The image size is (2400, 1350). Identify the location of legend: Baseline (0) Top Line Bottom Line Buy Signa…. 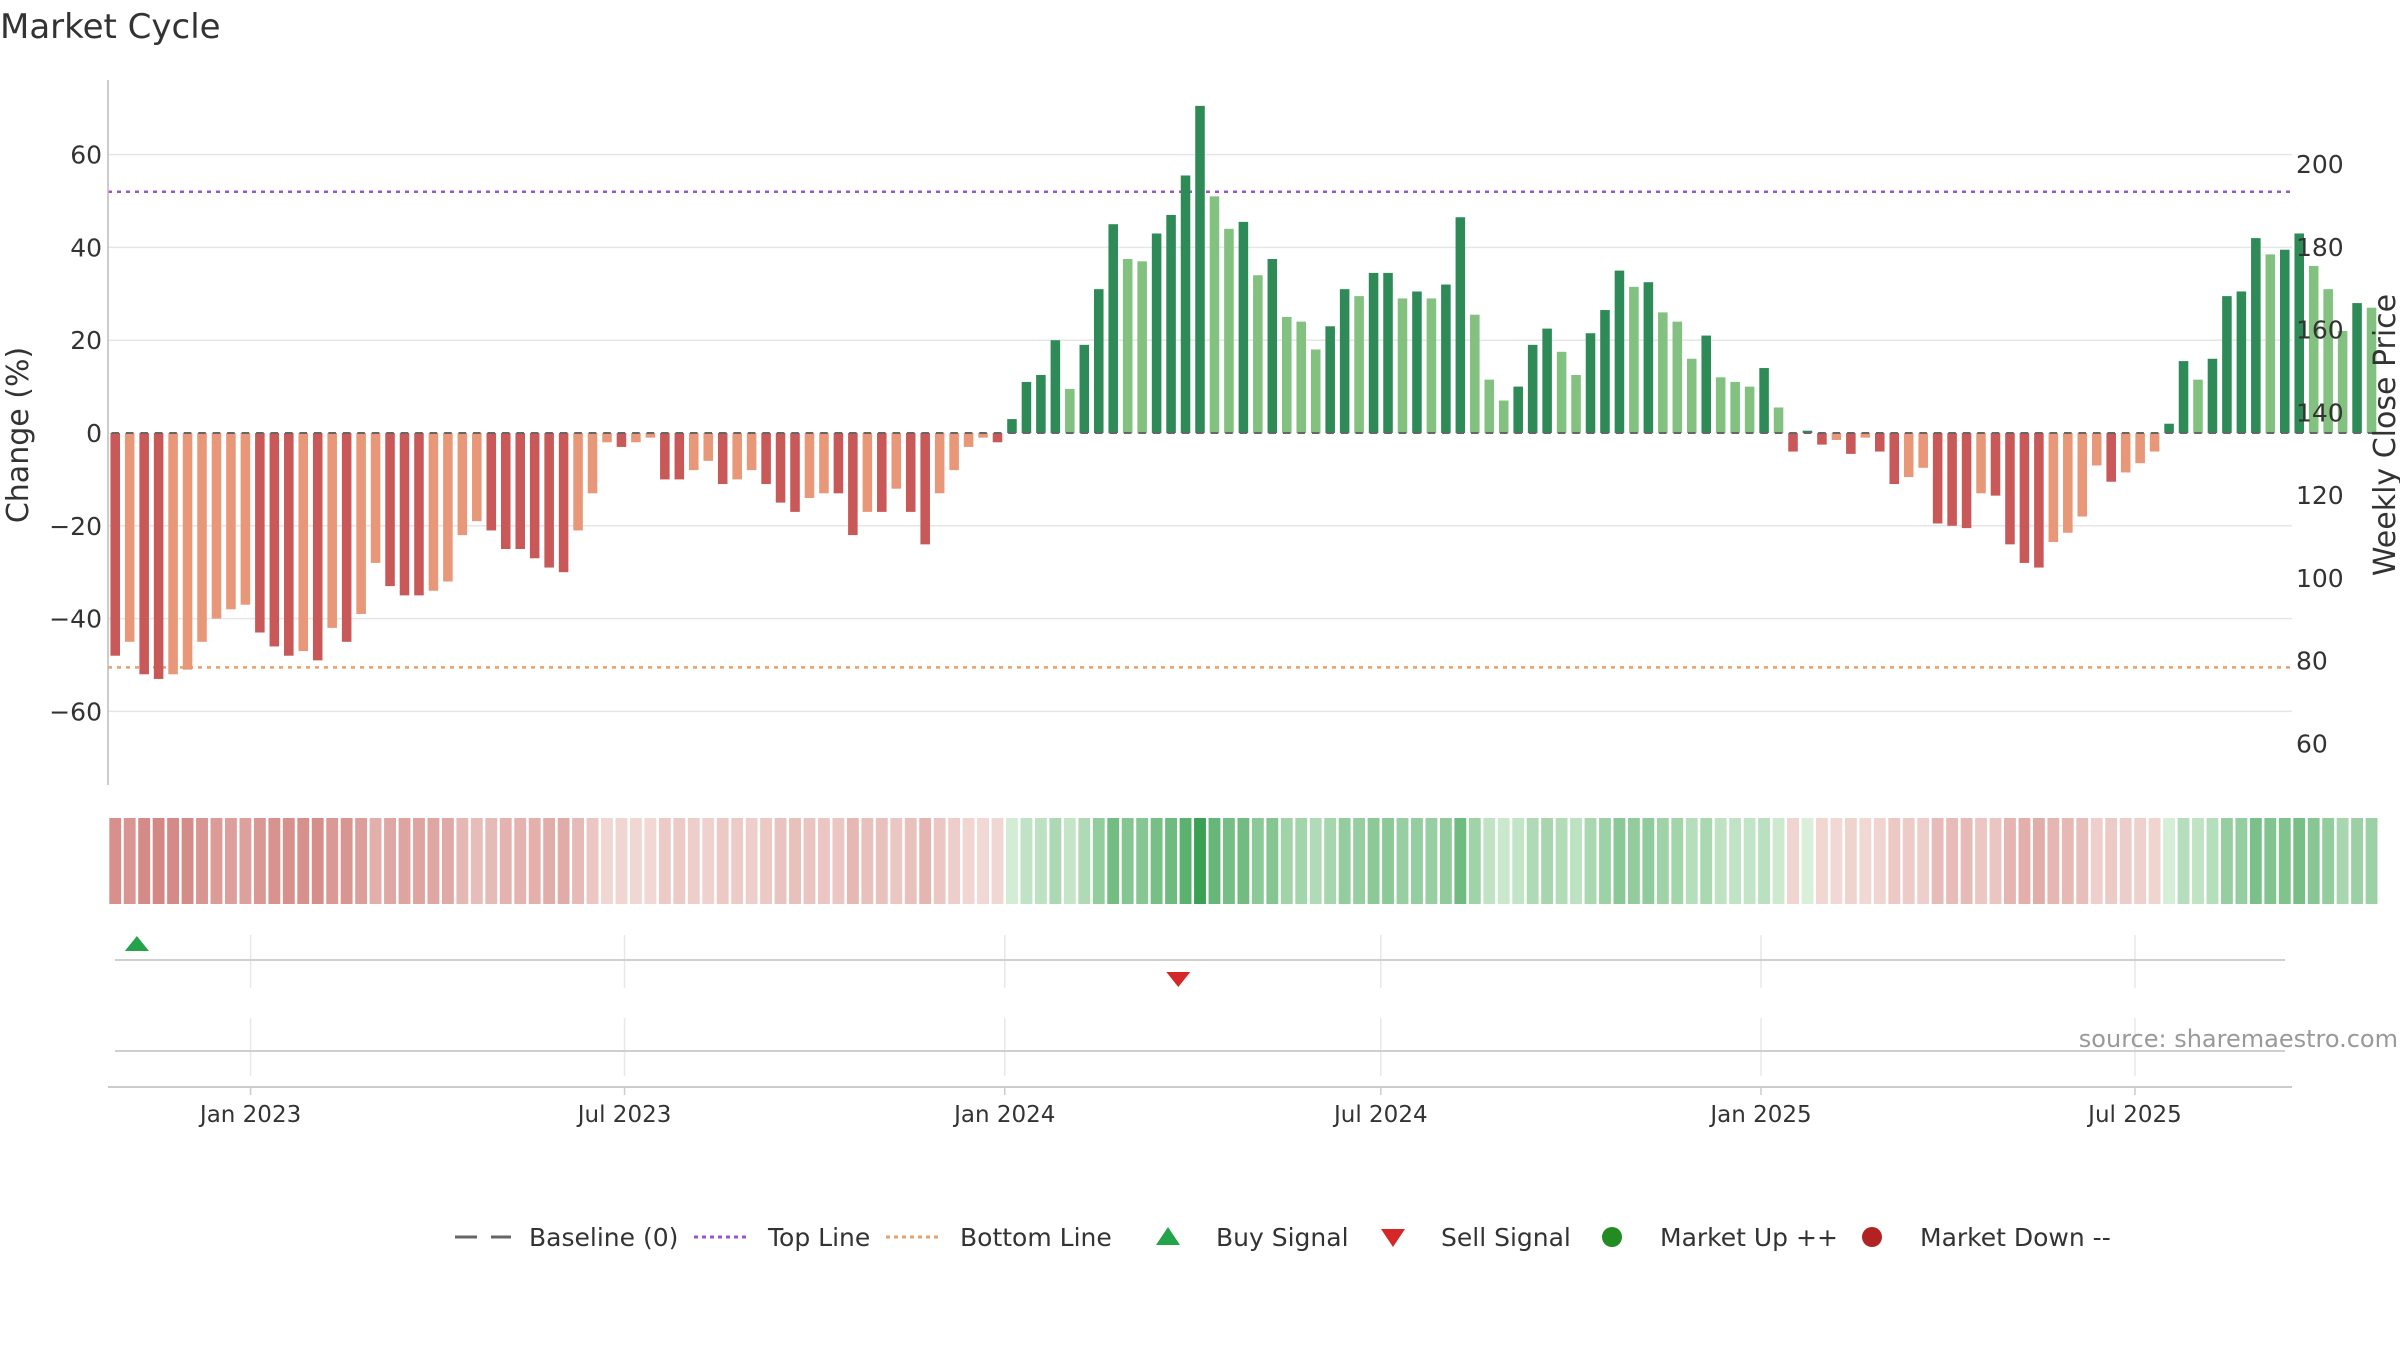
(1283, 1237).